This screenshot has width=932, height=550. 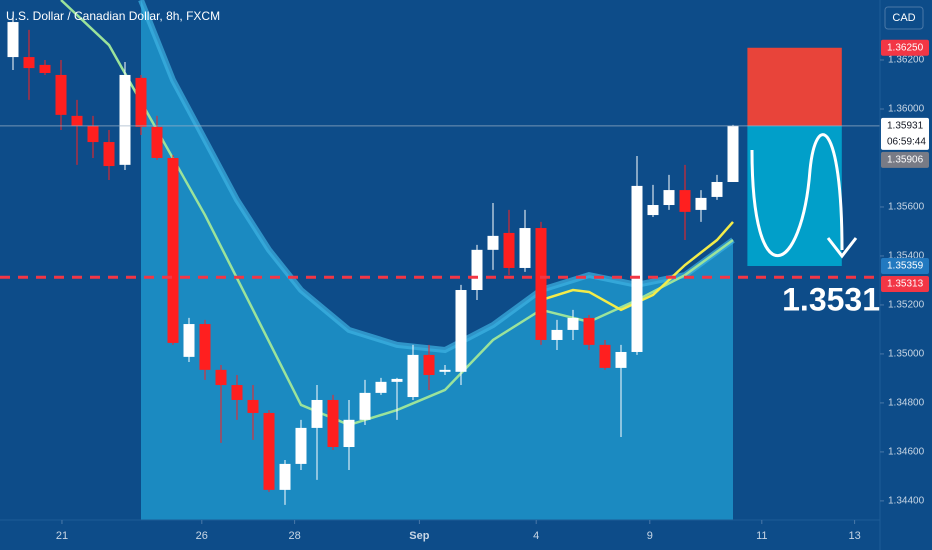 What do you see at coordinates (906, 109) in the screenshot?
I see `y-tick-label: 1.36000` at bounding box center [906, 109].